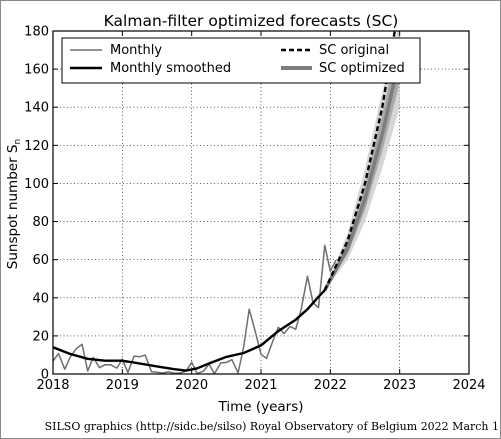 This screenshot has height=439, width=501. What do you see at coordinates (399, 385) in the screenshot?
I see `x-tick-label: 2023` at bounding box center [399, 385].